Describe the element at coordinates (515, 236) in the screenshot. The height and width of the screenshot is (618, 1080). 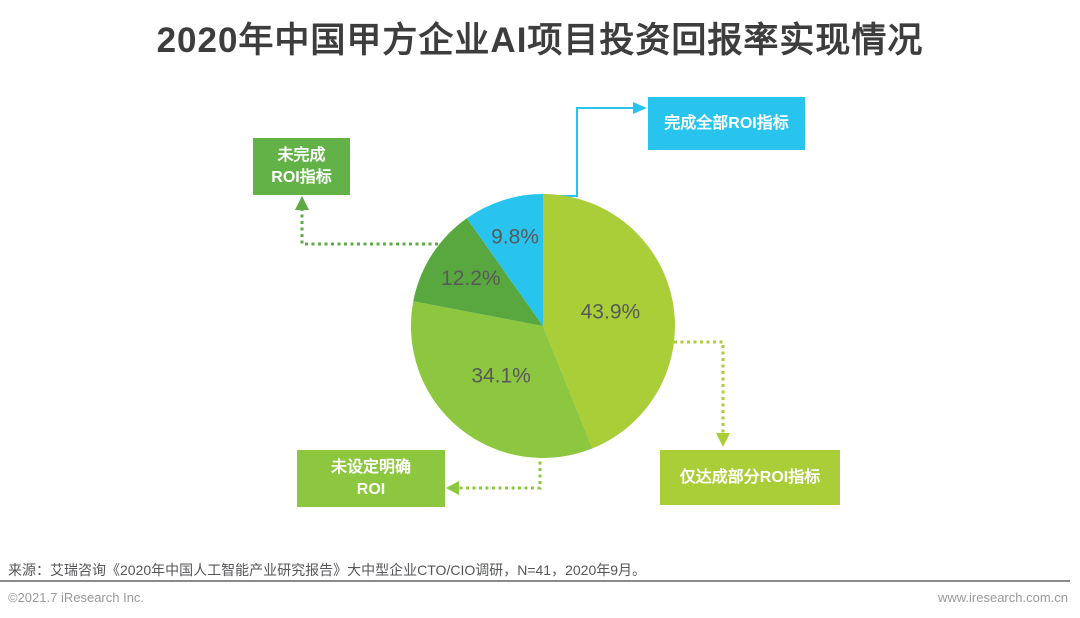
I see `pie-percent-label-4: 9.8%` at that location.